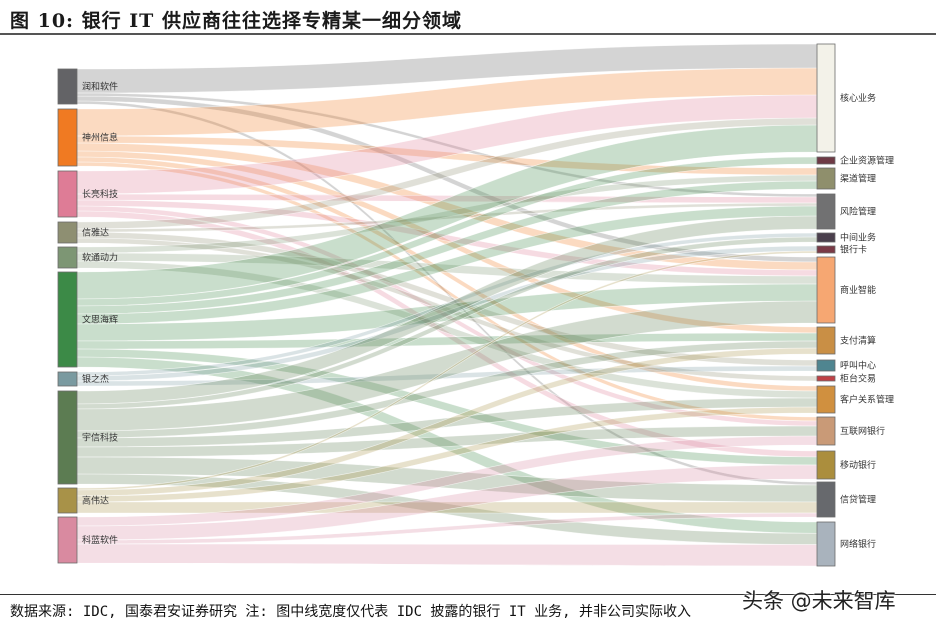  What do you see at coordinates (468, 594) in the screenshot?
I see `bottom-divider` at bounding box center [468, 594].